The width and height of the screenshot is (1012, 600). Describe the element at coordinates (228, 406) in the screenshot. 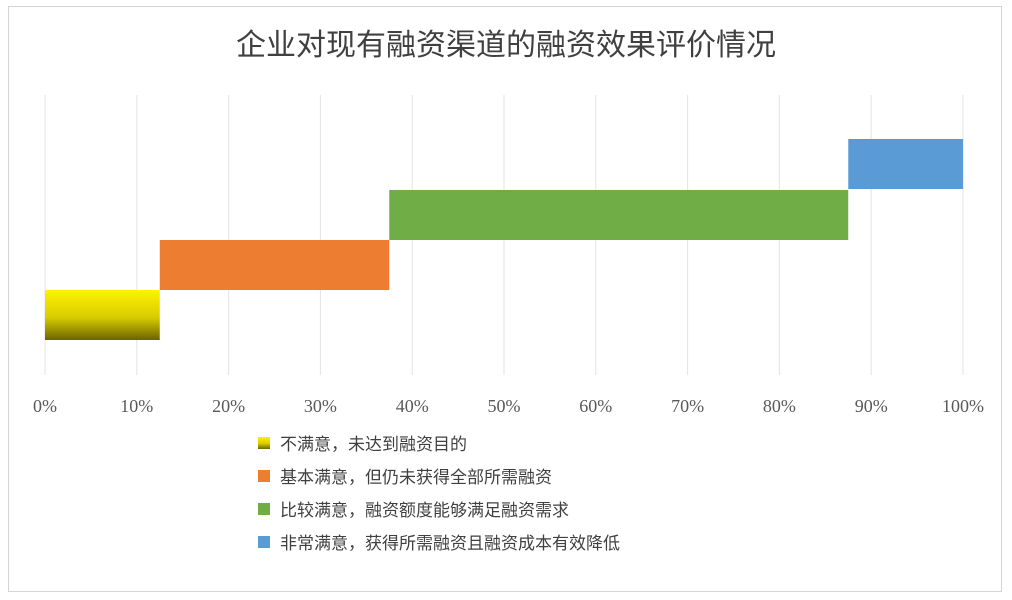

I see `x-tick-label: 20%` at that location.